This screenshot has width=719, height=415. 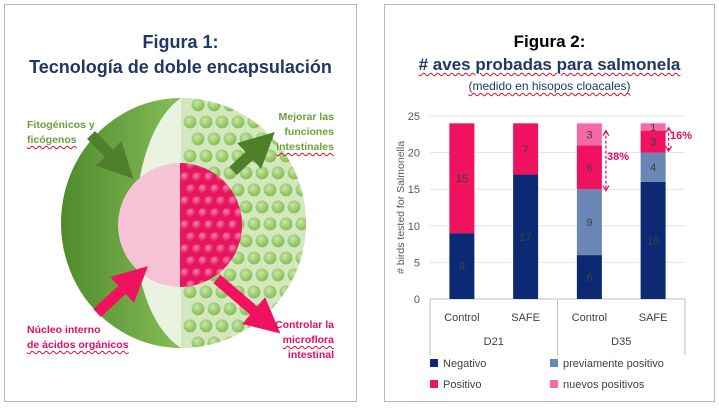 What do you see at coordinates (549, 64) in the screenshot?
I see `figure2-subtitle: # aves probadas para salmonela` at bounding box center [549, 64].